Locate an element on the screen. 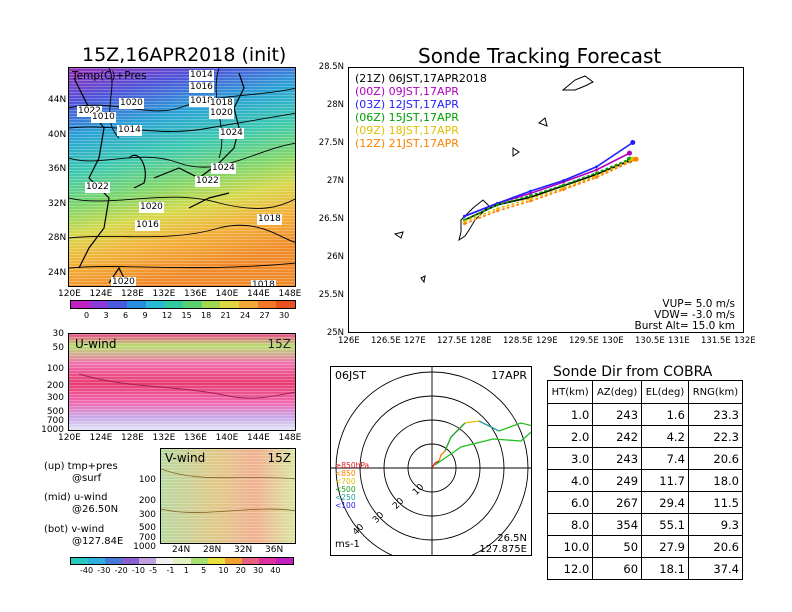  table-cell: 6.0 is located at coordinates (570, 502).